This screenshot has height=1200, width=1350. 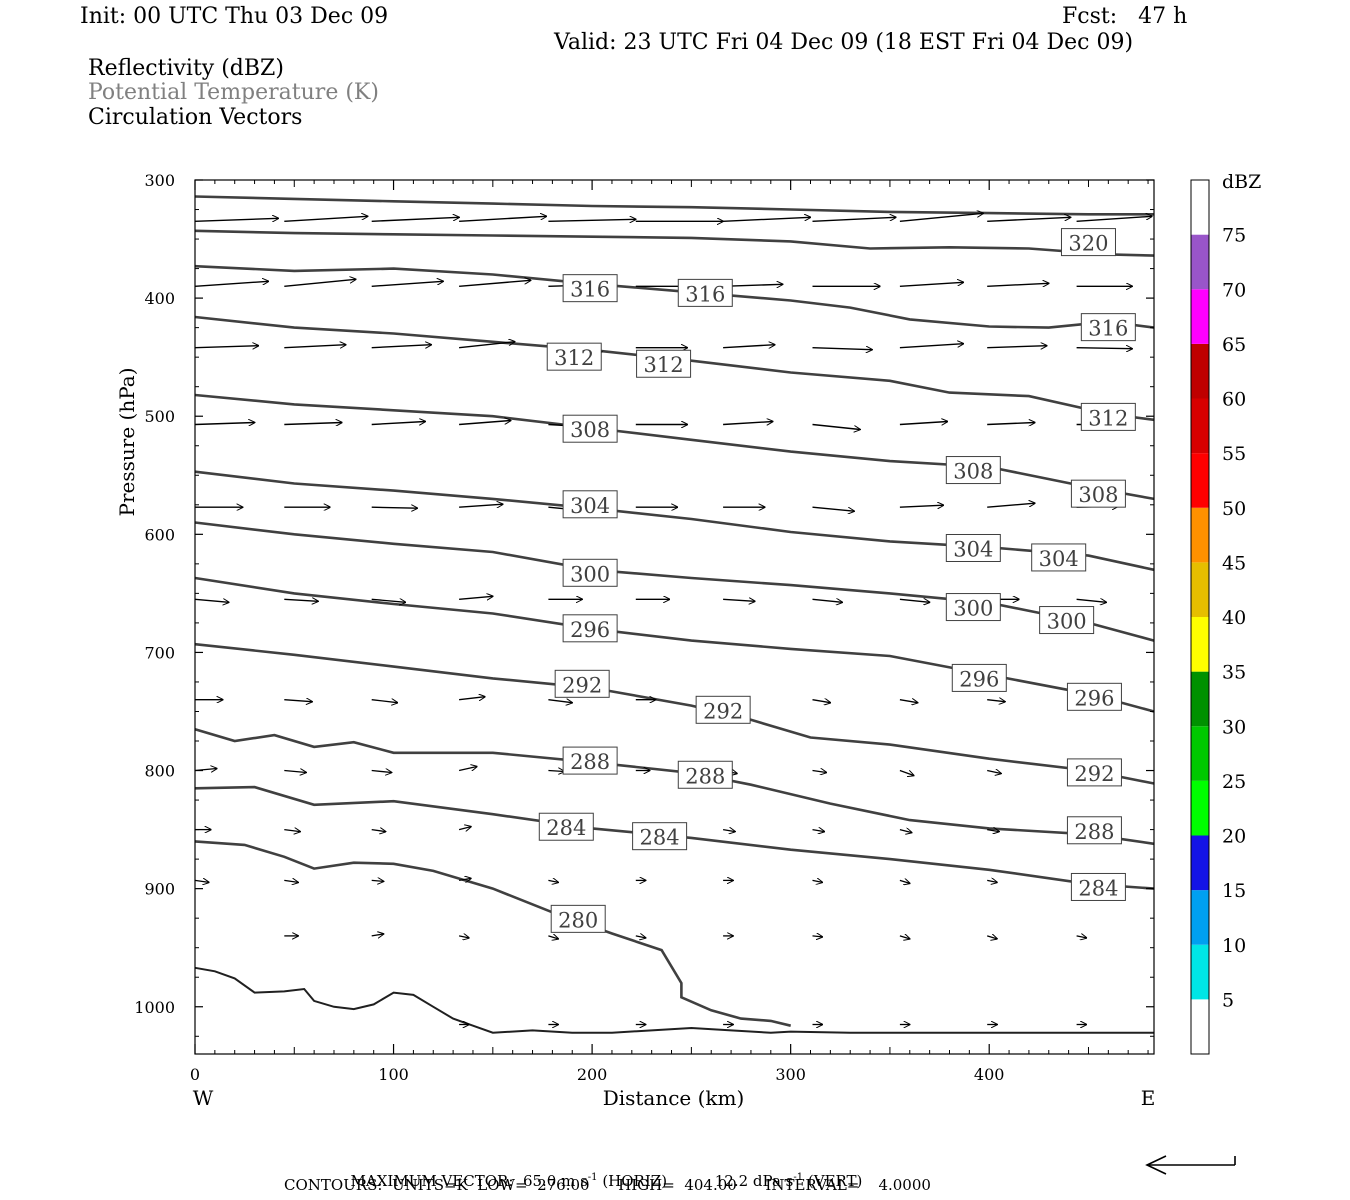 What do you see at coordinates (1190, 1165) in the screenshot?
I see `reference-vector` at bounding box center [1190, 1165].